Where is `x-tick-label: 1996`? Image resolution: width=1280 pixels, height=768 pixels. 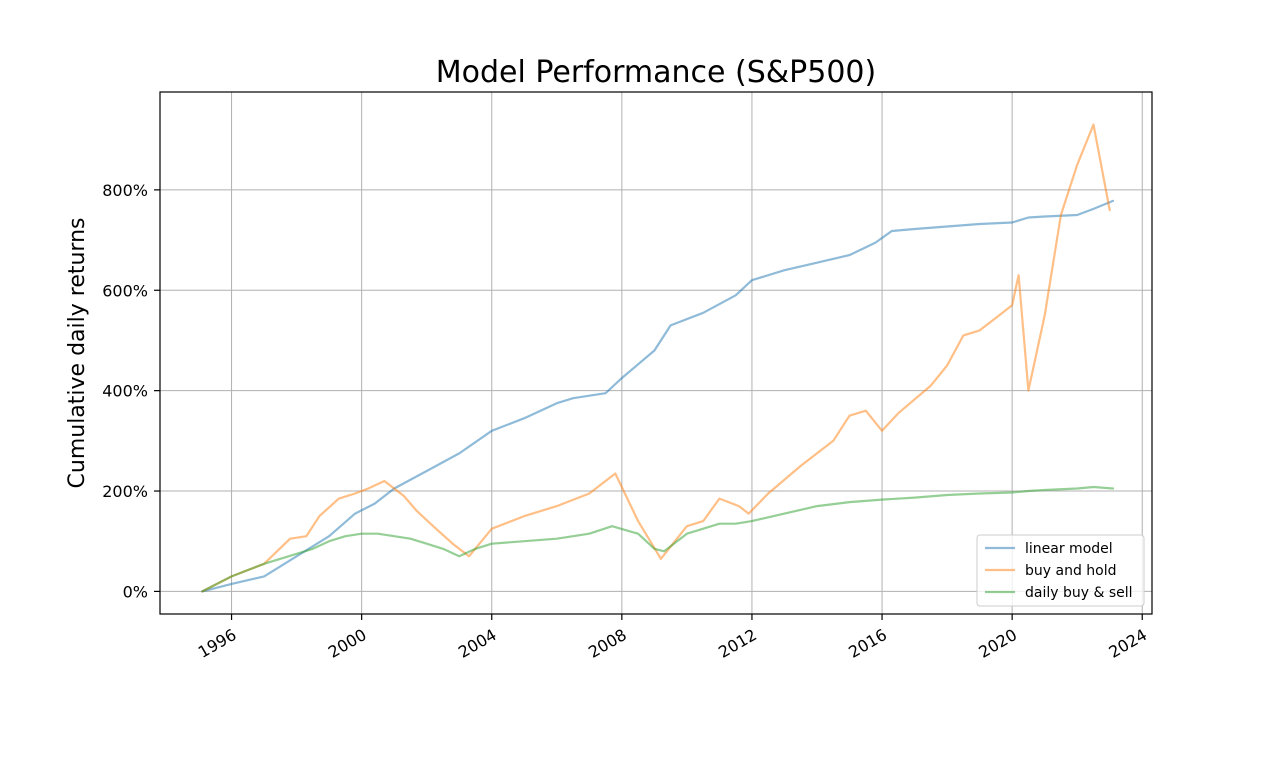
x-tick-label: 1996 is located at coordinates (217, 643).